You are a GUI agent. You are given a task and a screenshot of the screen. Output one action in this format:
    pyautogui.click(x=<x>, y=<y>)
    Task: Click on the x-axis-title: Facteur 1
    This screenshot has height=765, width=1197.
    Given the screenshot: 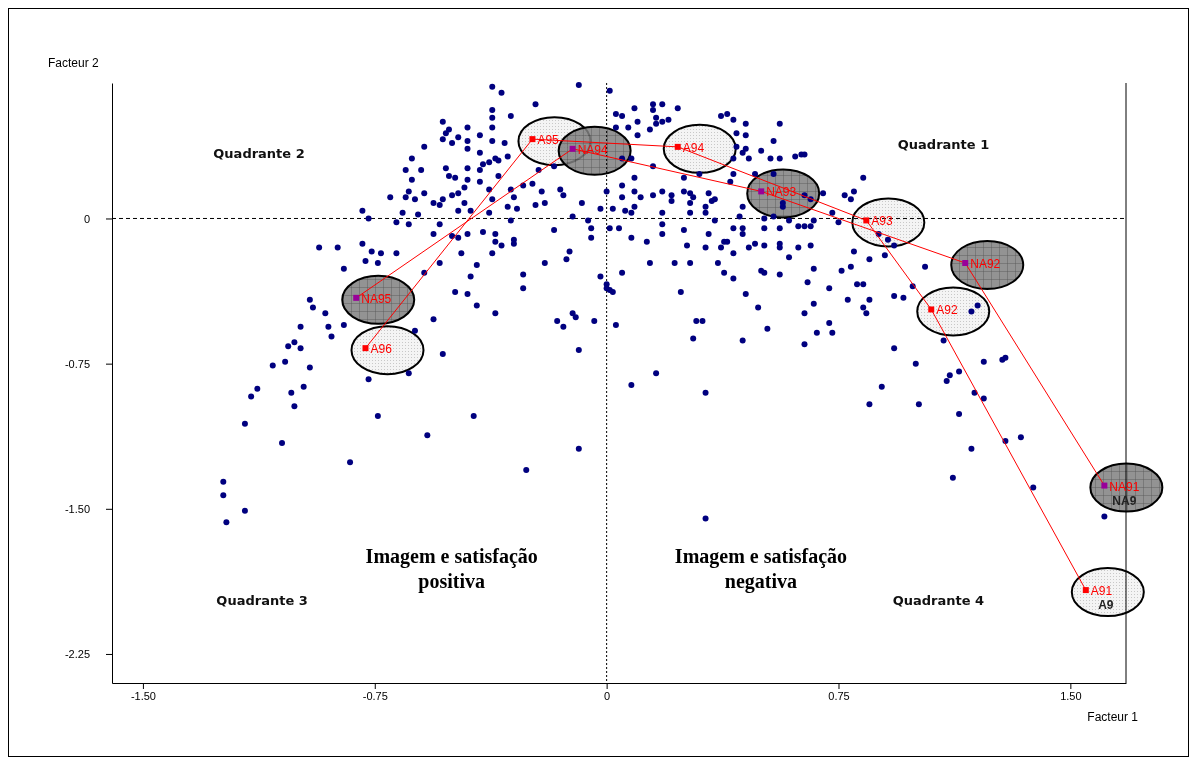 What is the action you would take?
    pyautogui.click(x=1113, y=717)
    